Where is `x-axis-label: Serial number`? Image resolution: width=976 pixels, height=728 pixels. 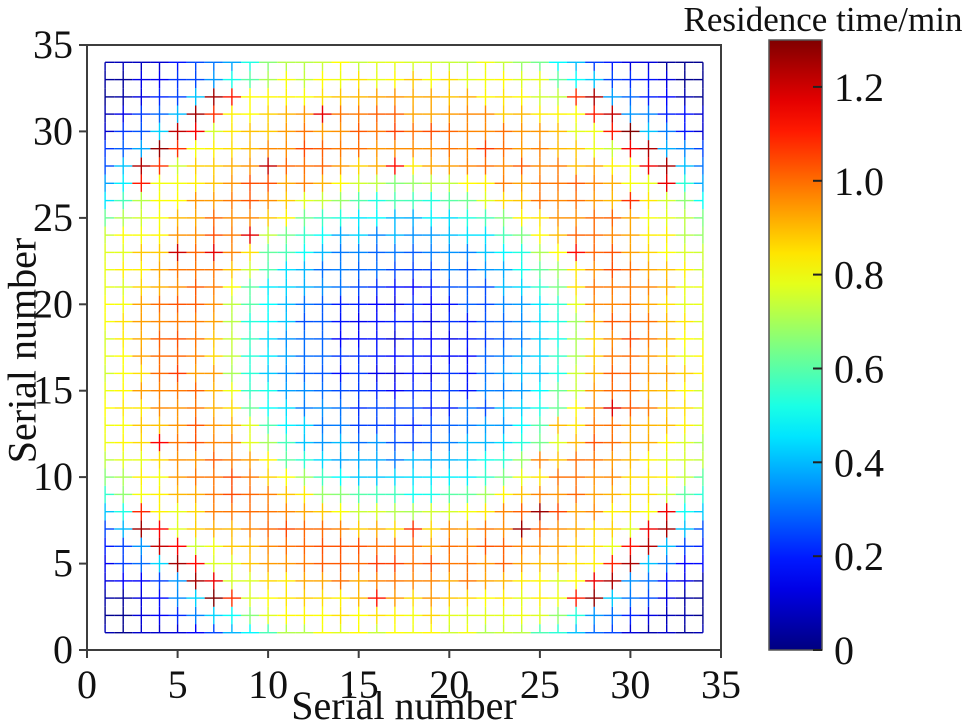 x-axis-label: Serial number is located at coordinates (404, 705).